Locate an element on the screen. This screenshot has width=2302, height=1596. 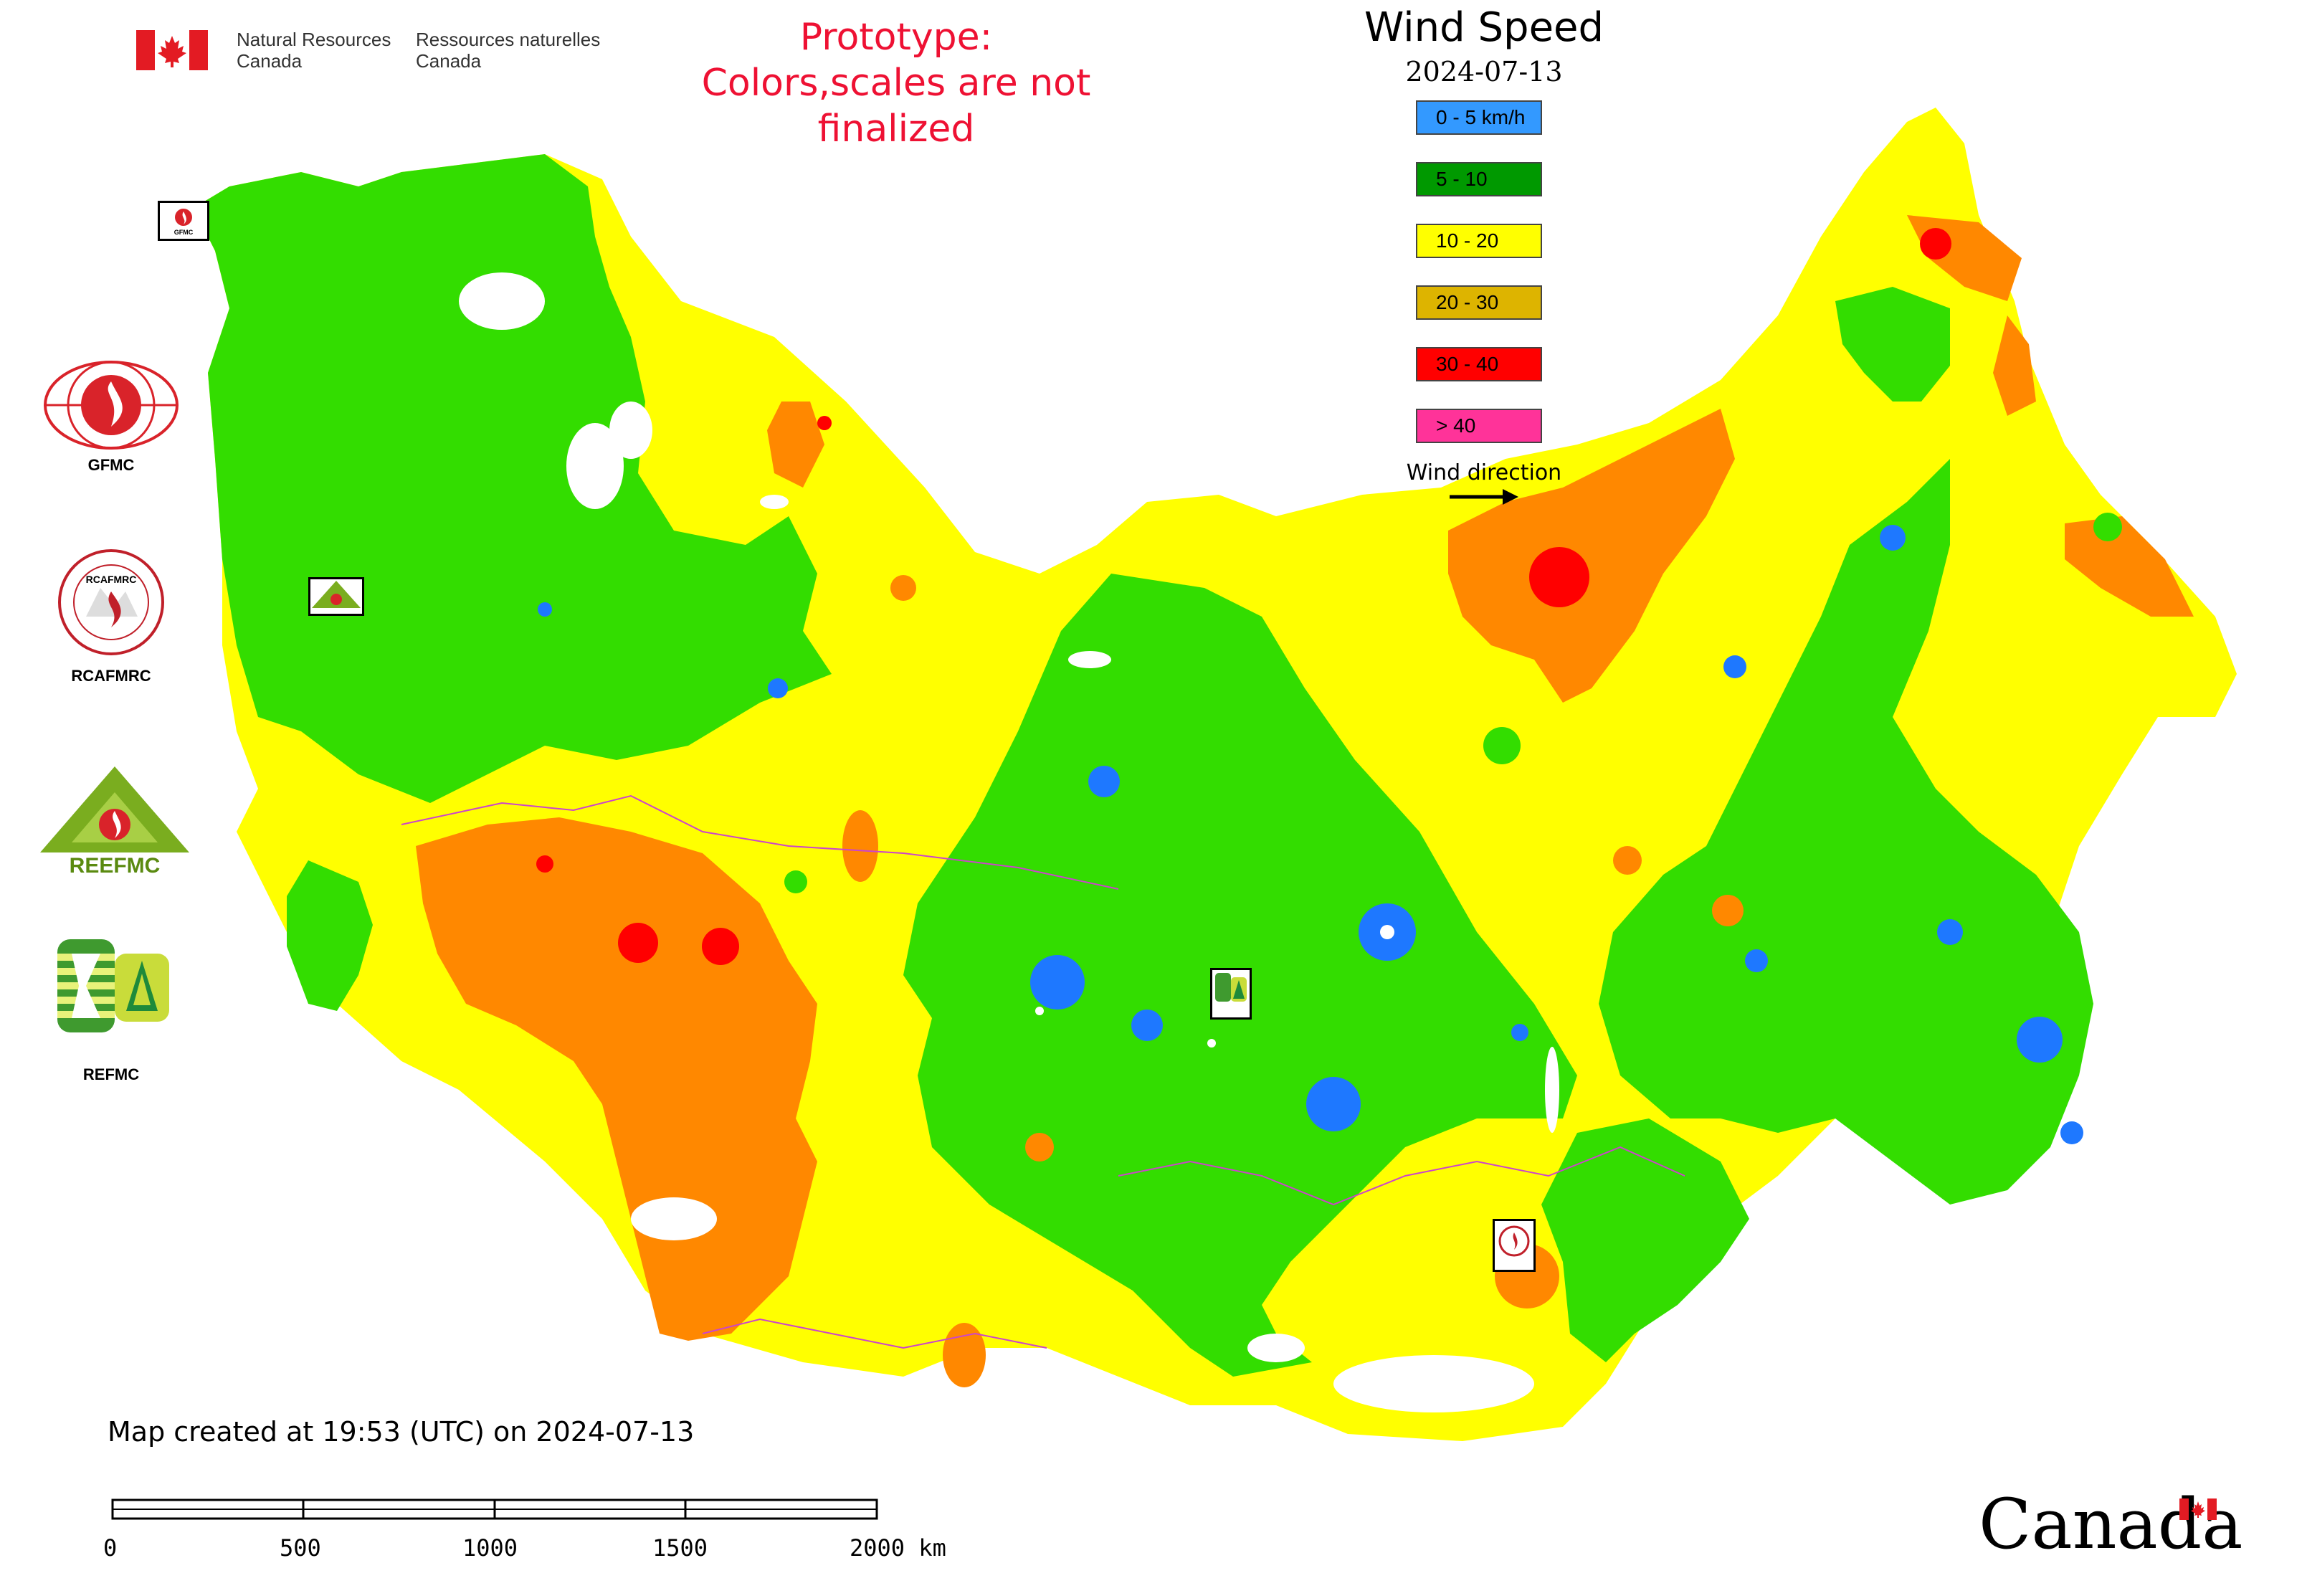
refmc-label: REFMC is located at coordinates (111, 1074).